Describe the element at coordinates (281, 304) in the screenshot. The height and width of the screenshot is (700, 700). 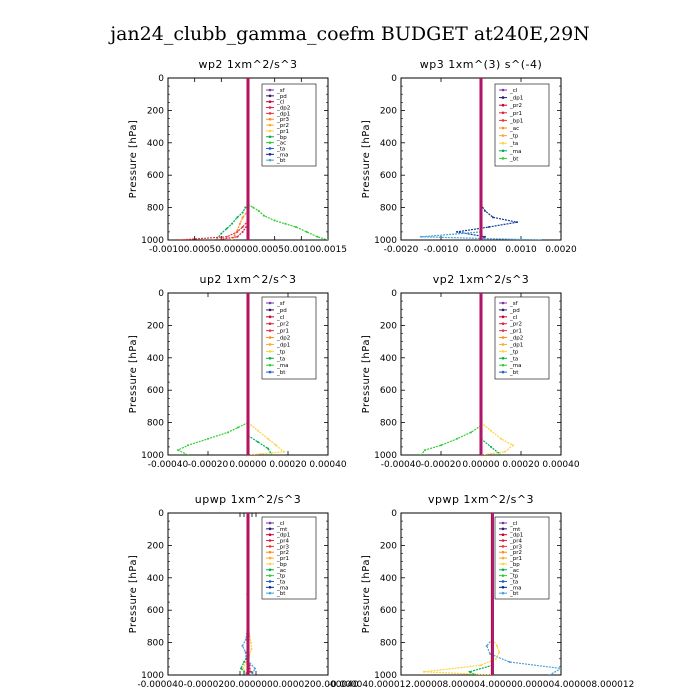
I see `legend-entry: _sf` at that location.